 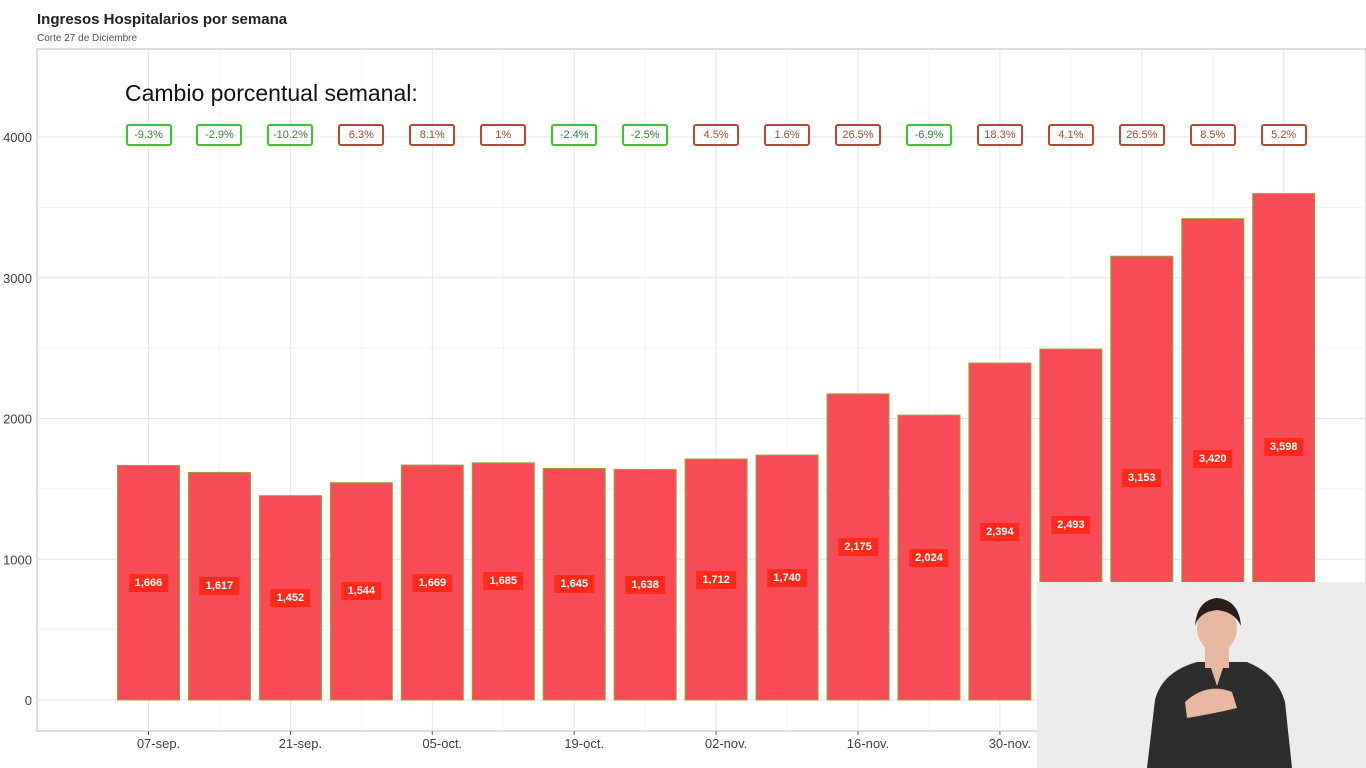 What do you see at coordinates (219, 135) in the screenshot?
I see `pct-change-badge: -2.9%` at bounding box center [219, 135].